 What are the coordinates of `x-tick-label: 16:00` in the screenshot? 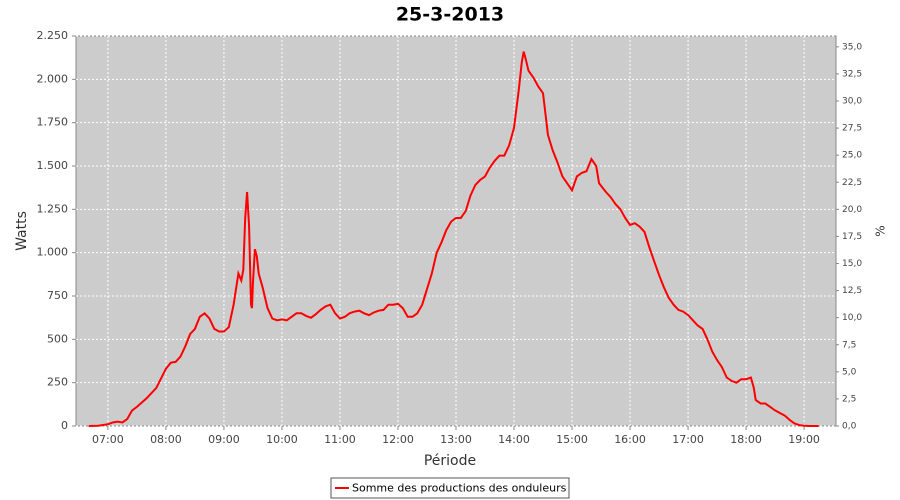 It's located at (630, 439).